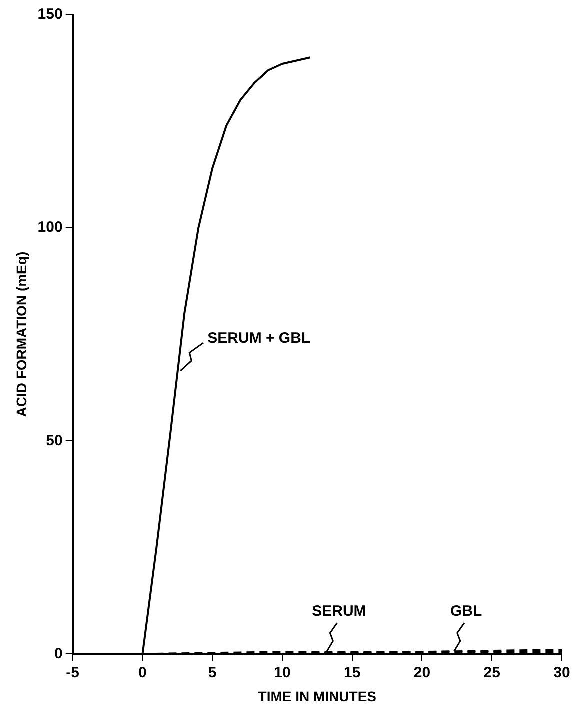 This screenshot has height=715, width=577. What do you see at coordinates (492, 673) in the screenshot?
I see `x-tick-label: 25` at bounding box center [492, 673].